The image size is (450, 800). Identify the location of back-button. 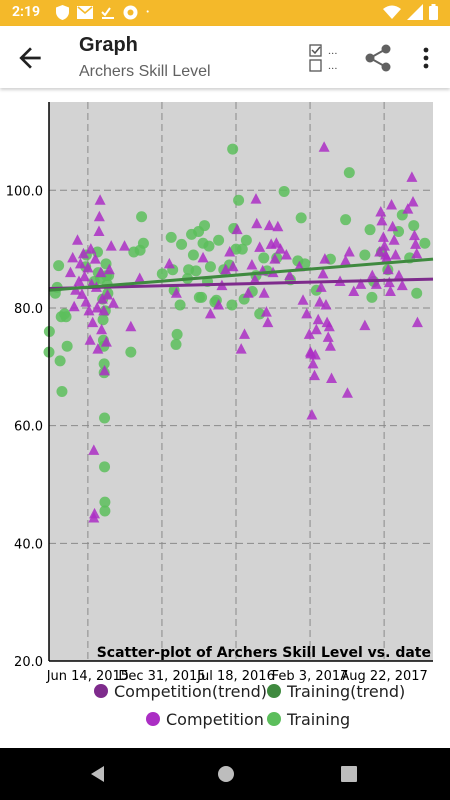
(30, 58).